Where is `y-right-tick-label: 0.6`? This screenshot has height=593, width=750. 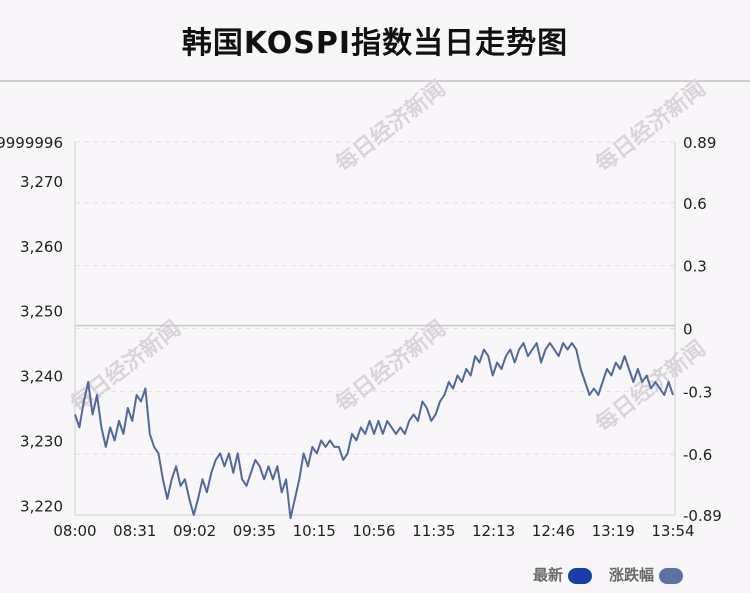
y-right-tick-label: 0.6 is located at coordinates (695, 204).